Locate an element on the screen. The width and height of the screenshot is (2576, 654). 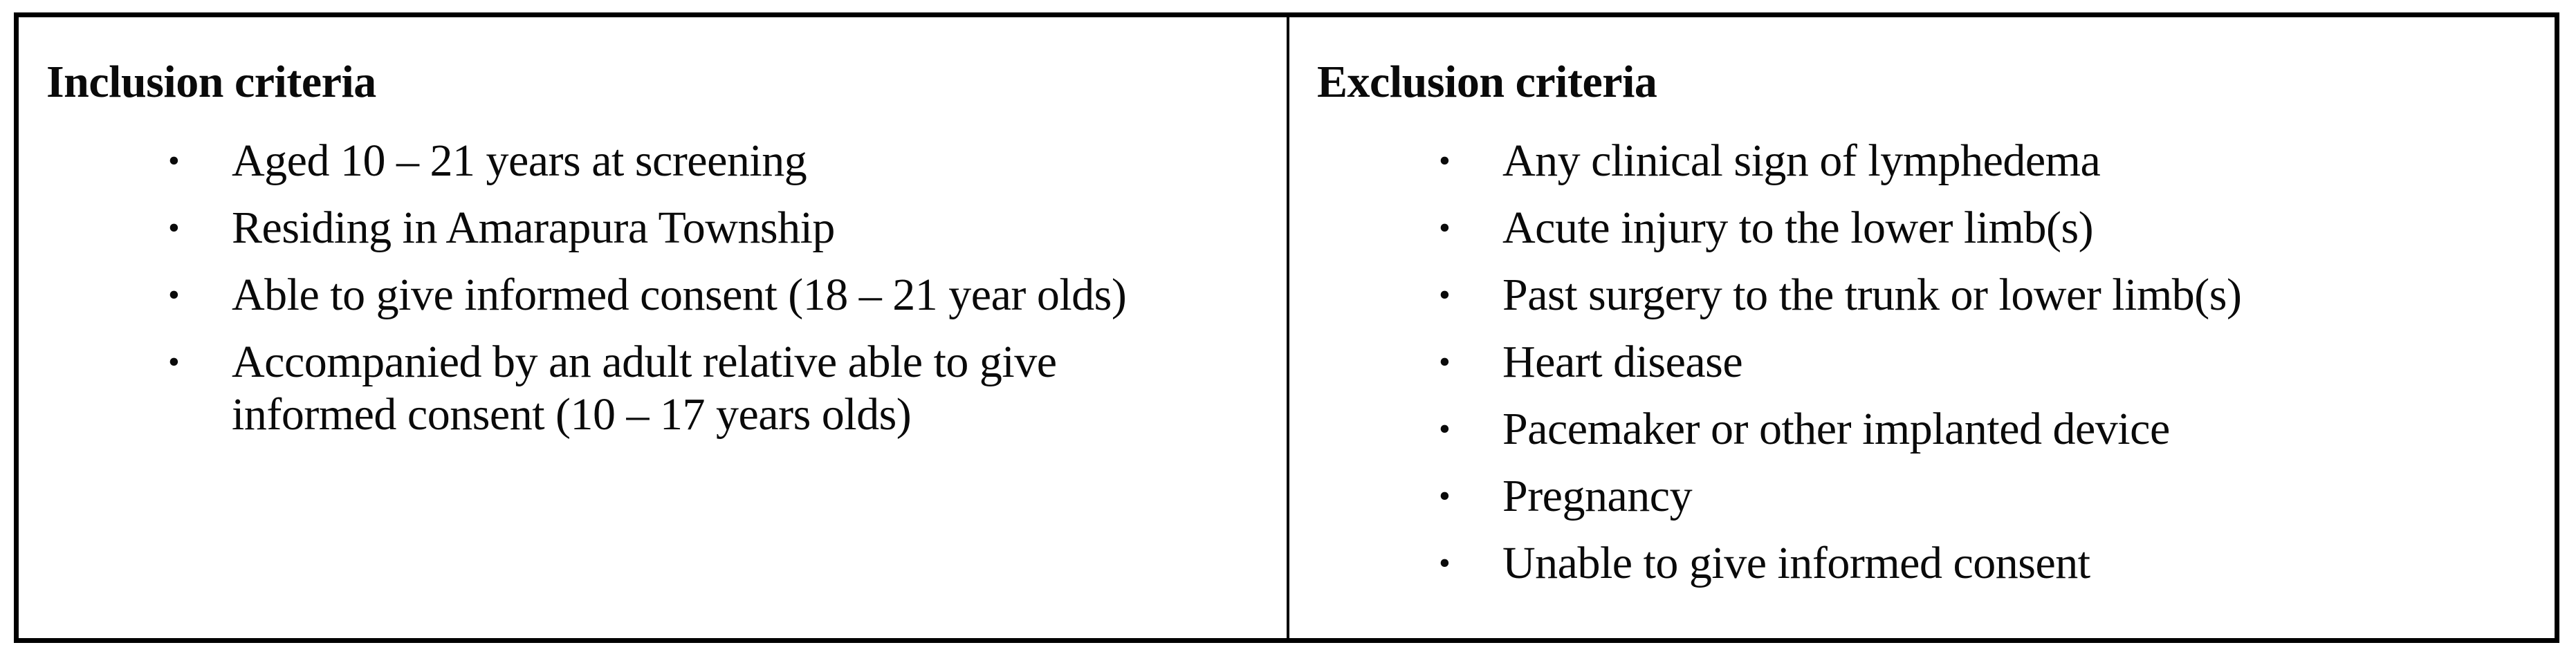
list-item: • Aged 10 – 21 years at screening is located at coordinates (694, 161).